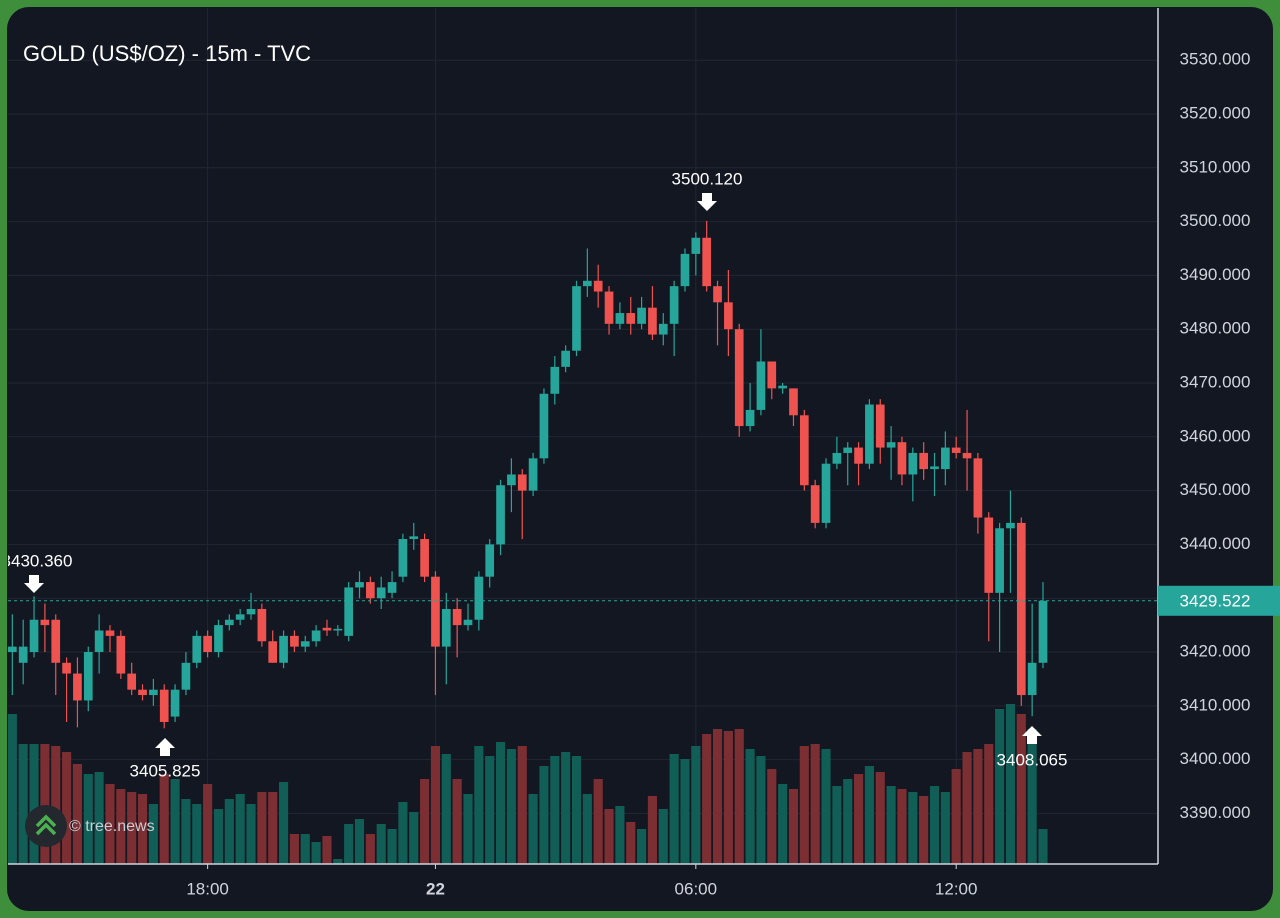  What do you see at coordinates (1215, 220) in the screenshot?
I see `y-tick-label: 3500.000` at bounding box center [1215, 220].